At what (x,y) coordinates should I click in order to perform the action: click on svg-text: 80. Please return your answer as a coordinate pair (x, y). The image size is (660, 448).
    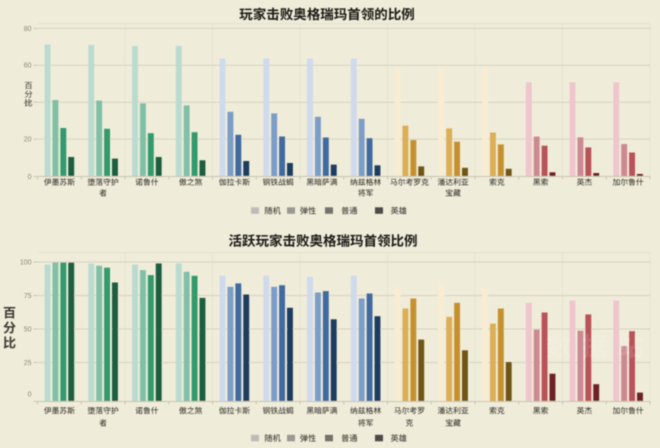
    Looking at the image, I should click on (28, 29).